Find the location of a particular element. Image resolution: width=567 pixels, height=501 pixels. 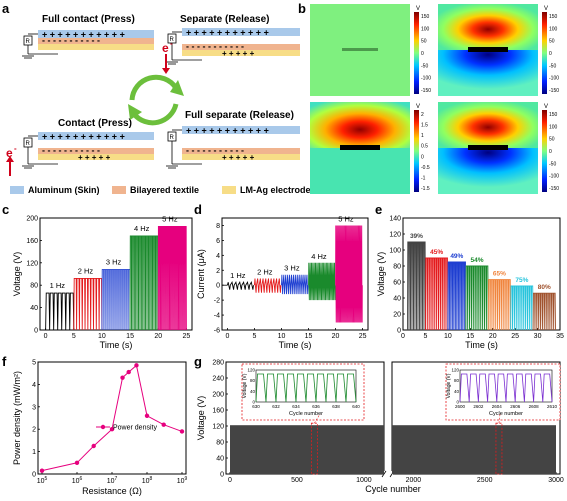

cycle-arrow-bottom is located at coordinates (155, 114).